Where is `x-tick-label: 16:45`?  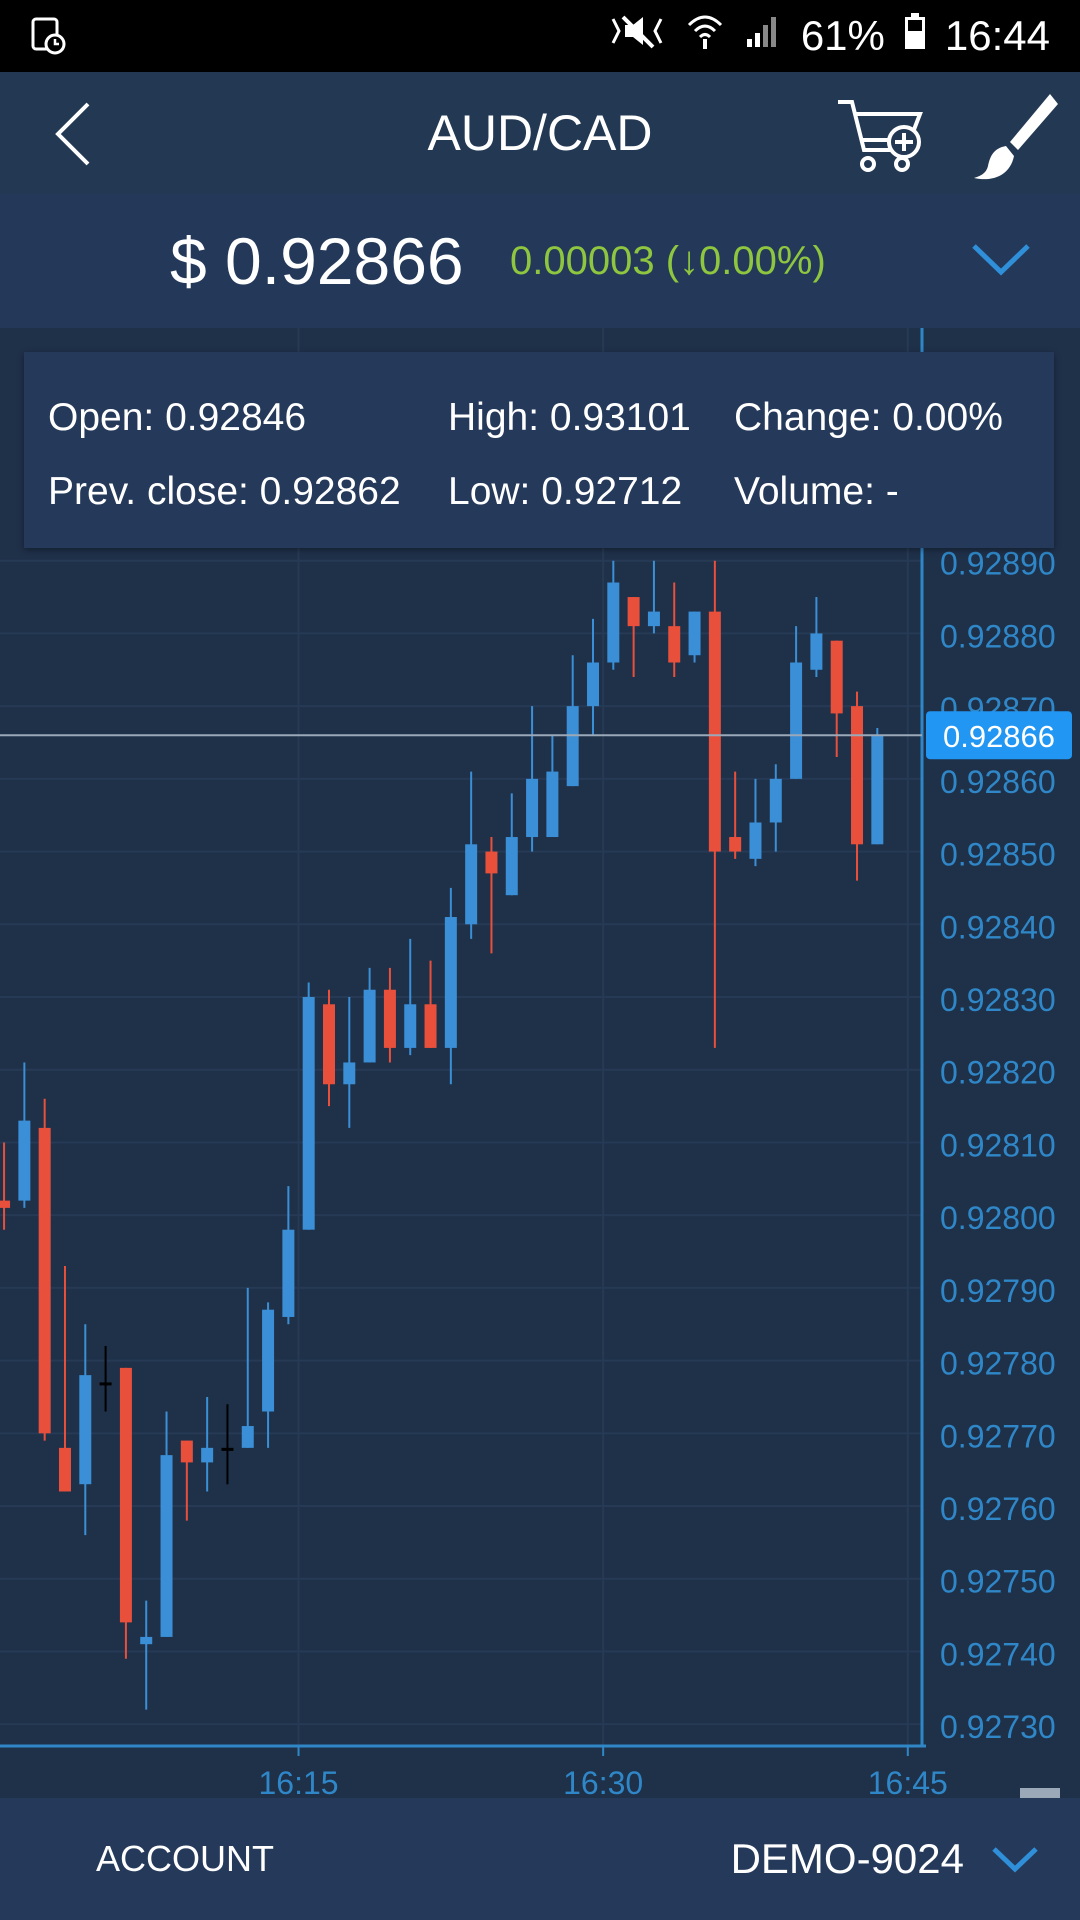
x-tick-label: 16:45 is located at coordinates (908, 1781).